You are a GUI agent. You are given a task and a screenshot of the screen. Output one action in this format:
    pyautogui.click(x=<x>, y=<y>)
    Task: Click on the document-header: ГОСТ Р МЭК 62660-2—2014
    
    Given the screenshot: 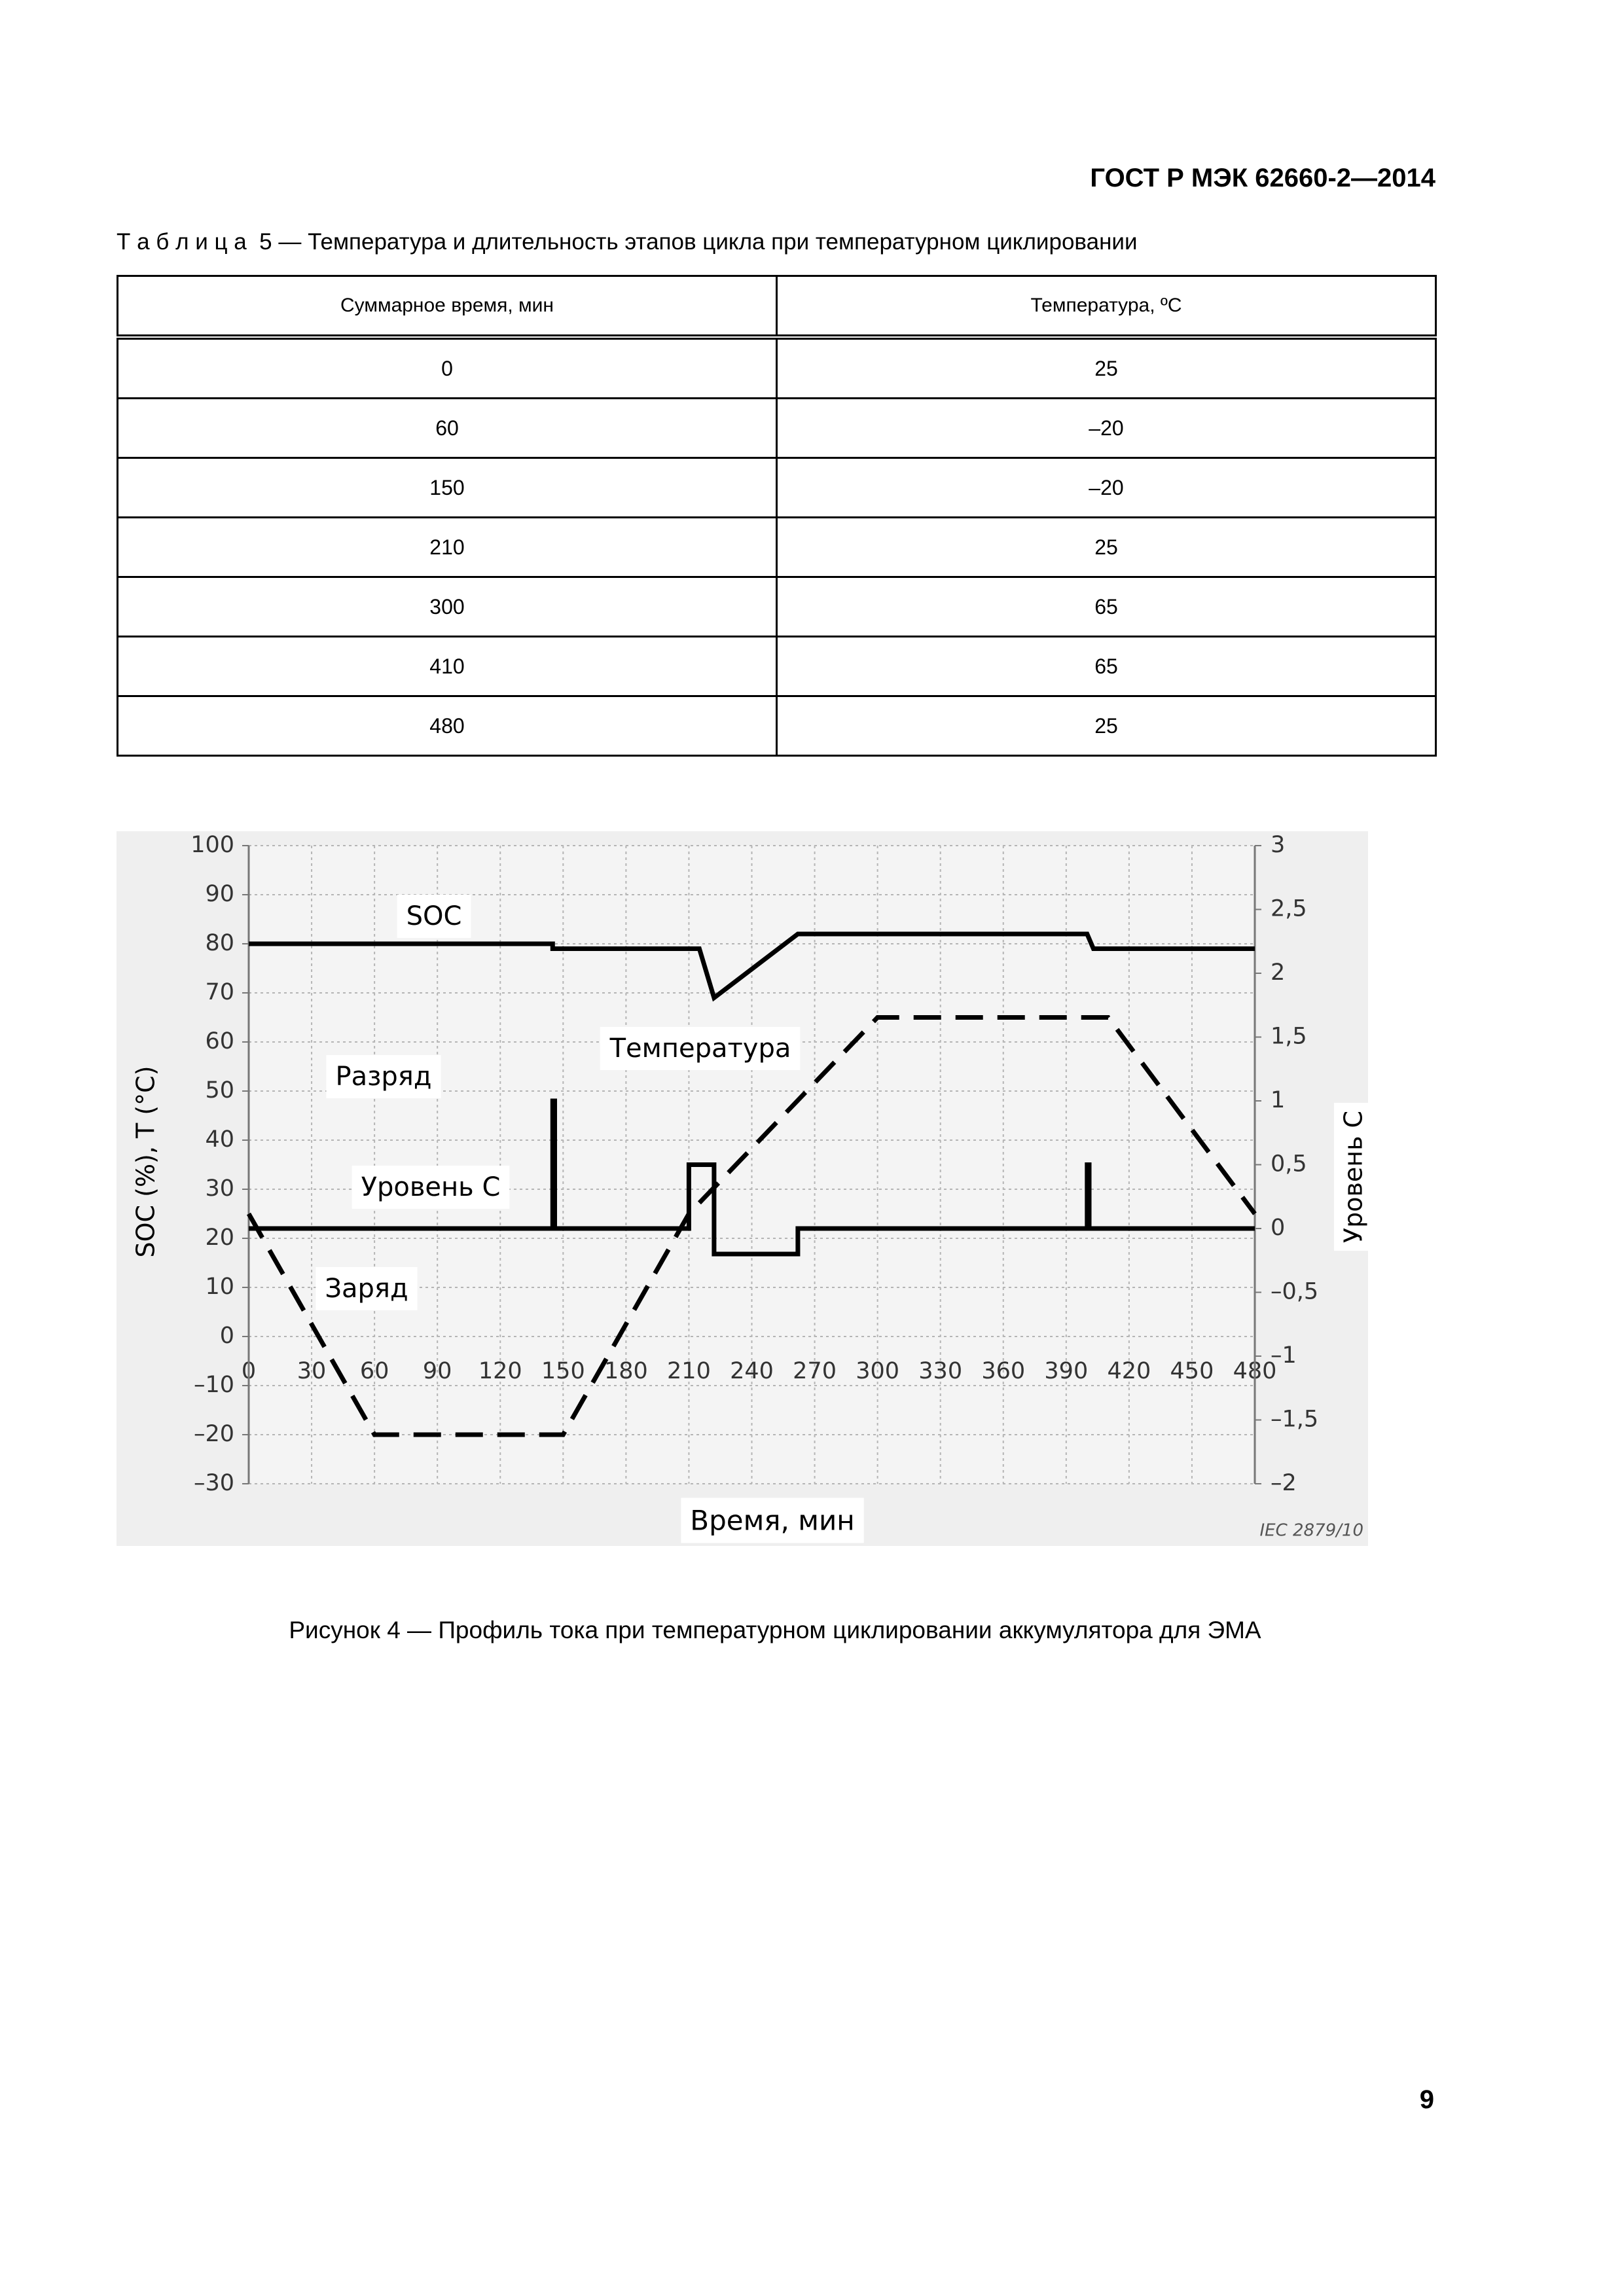 What is the action you would take?
    pyautogui.click(x=1262, y=178)
    